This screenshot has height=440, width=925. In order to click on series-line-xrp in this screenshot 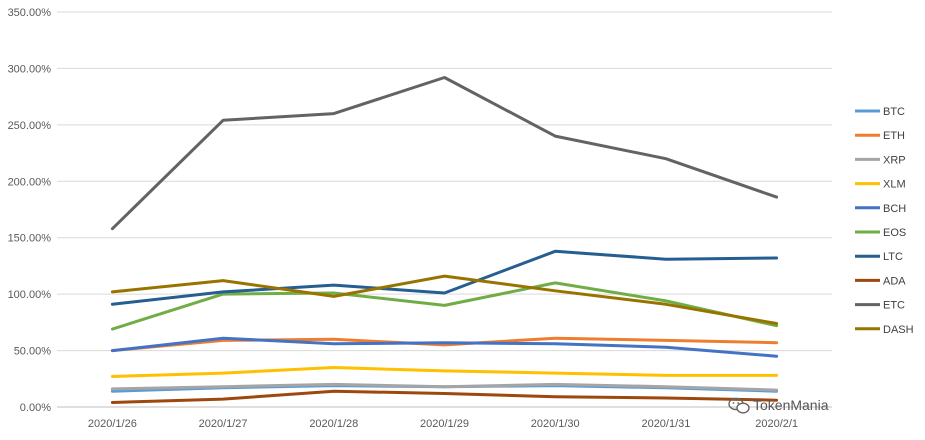, I will do `click(444, 387)`.